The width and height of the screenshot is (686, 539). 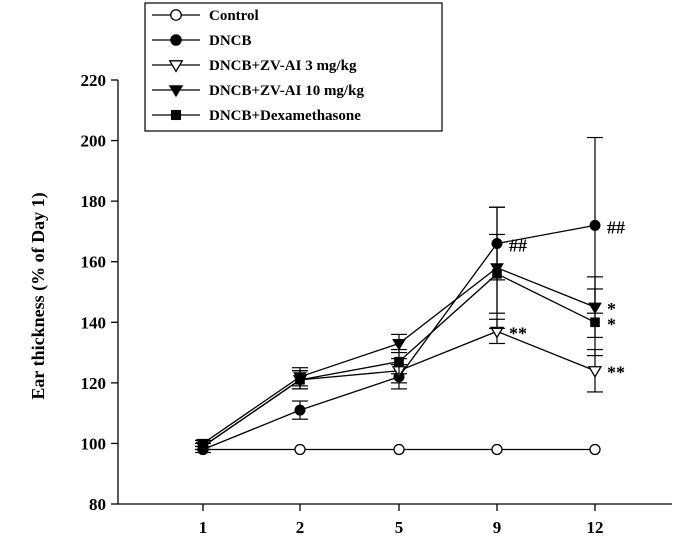 What do you see at coordinates (205, 16) in the screenshot?
I see `legend-entry-0: Control` at bounding box center [205, 16].